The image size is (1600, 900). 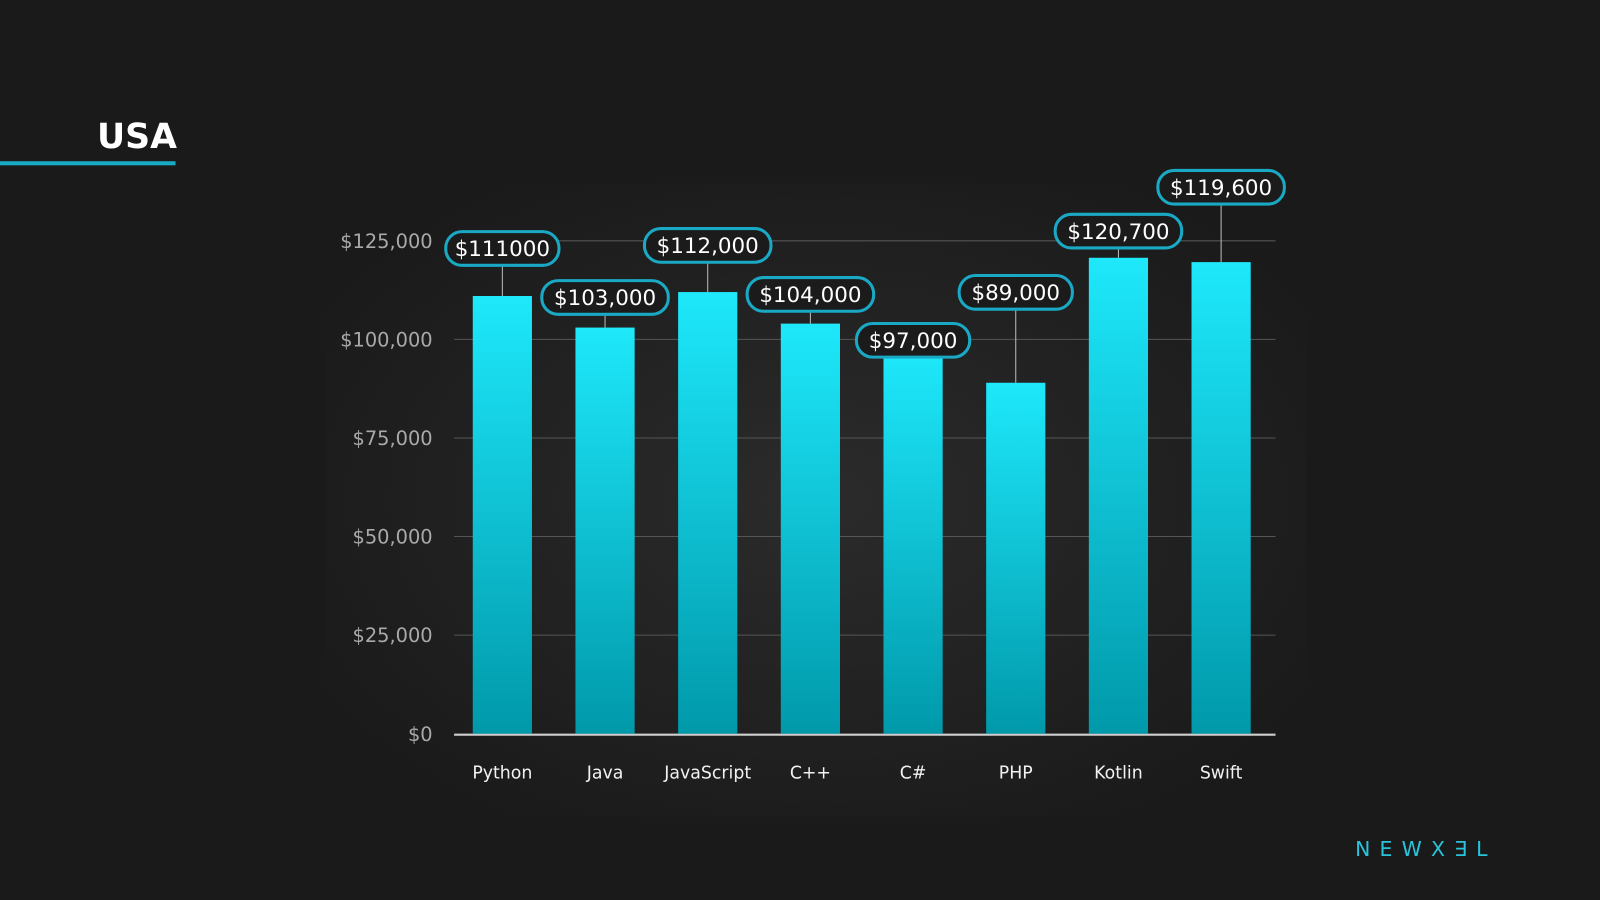 I want to click on y-tick-label: $50,000, so click(x=393, y=537).